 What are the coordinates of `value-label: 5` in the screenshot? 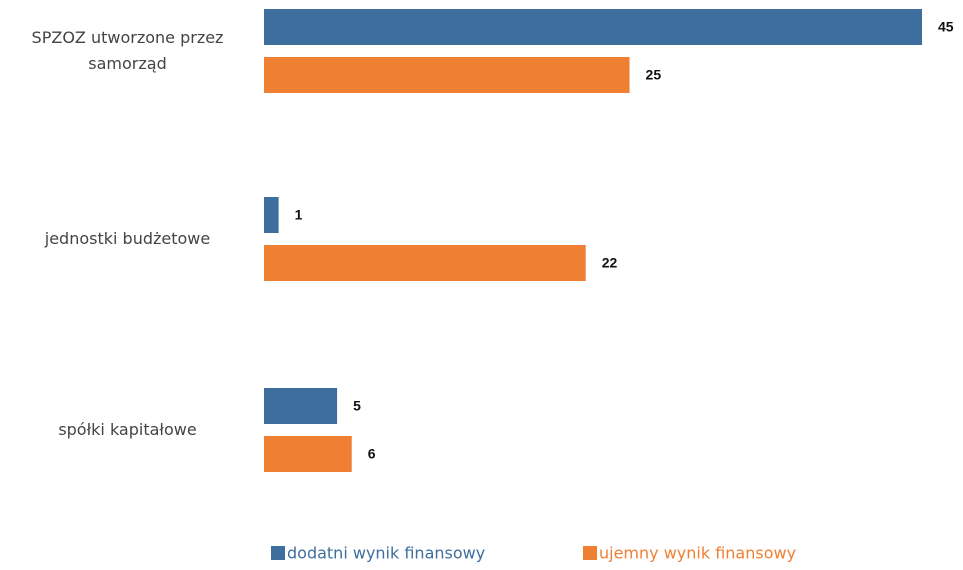 It's located at (357, 406).